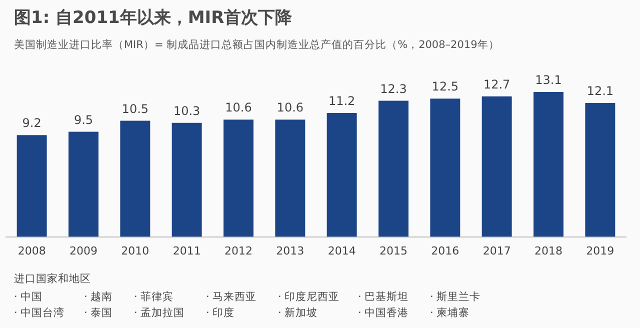 The width and height of the screenshot is (640, 328). What do you see at coordinates (238, 251) in the screenshot?
I see `x-tick-label: 2012` at bounding box center [238, 251].